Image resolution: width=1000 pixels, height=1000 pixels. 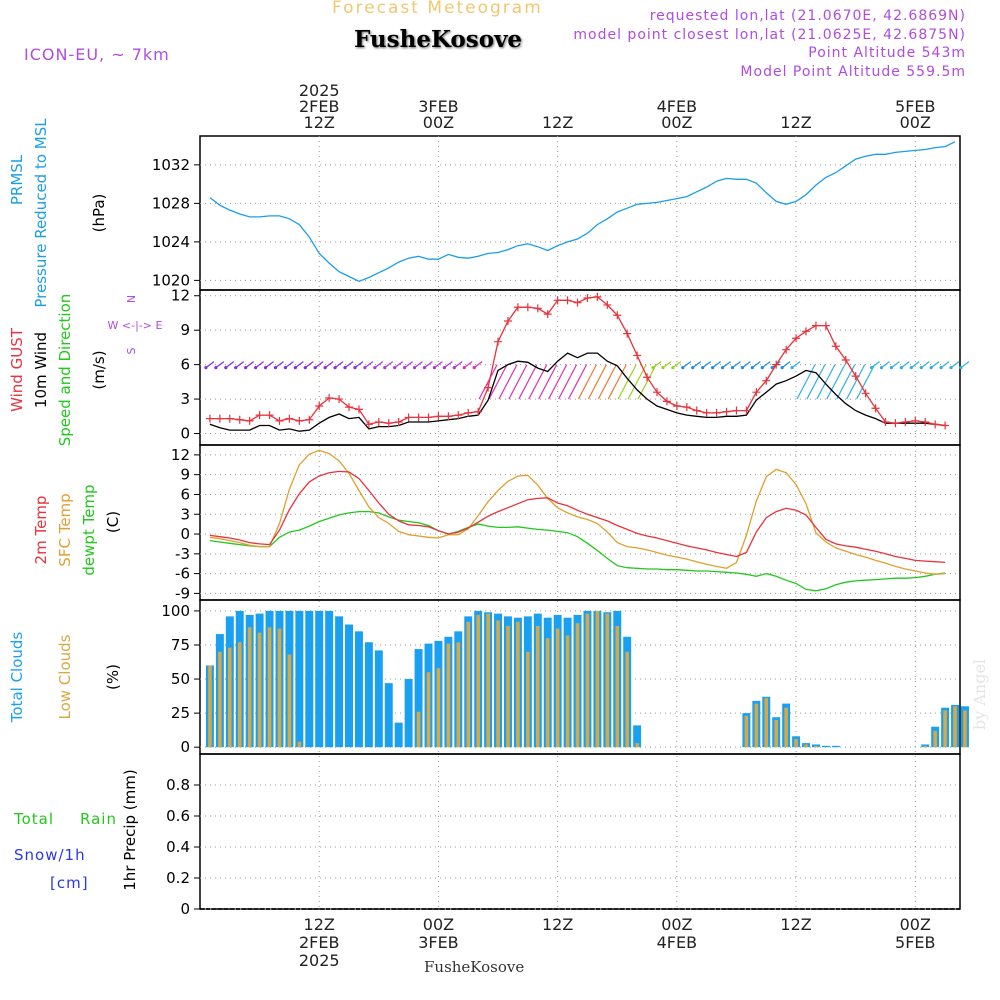 I want to click on temperature-ytick-label: -3, so click(x=182, y=554).